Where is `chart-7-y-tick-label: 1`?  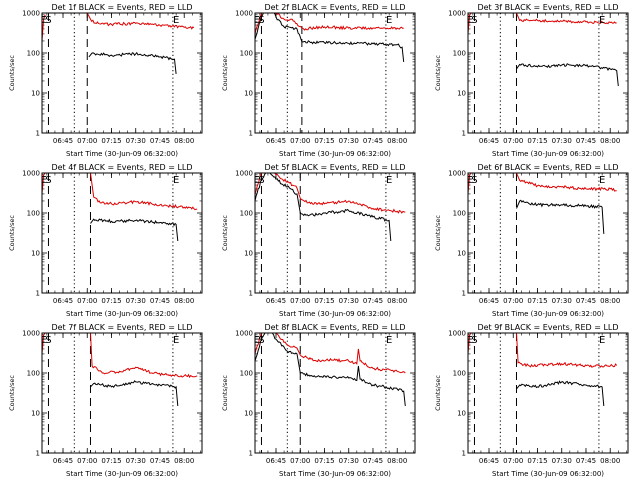 chart-7-y-tick-label: 1 is located at coordinates (38, 454).